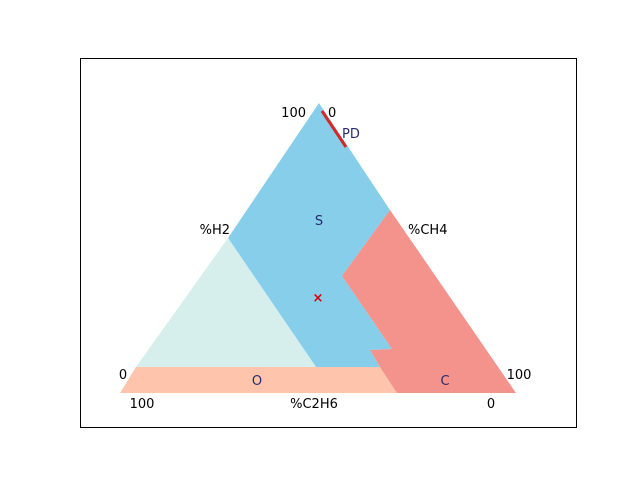  What do you see at coordinates (429, 301) in the screenshot?
I see `region-c` at bounding box center [429, 301].